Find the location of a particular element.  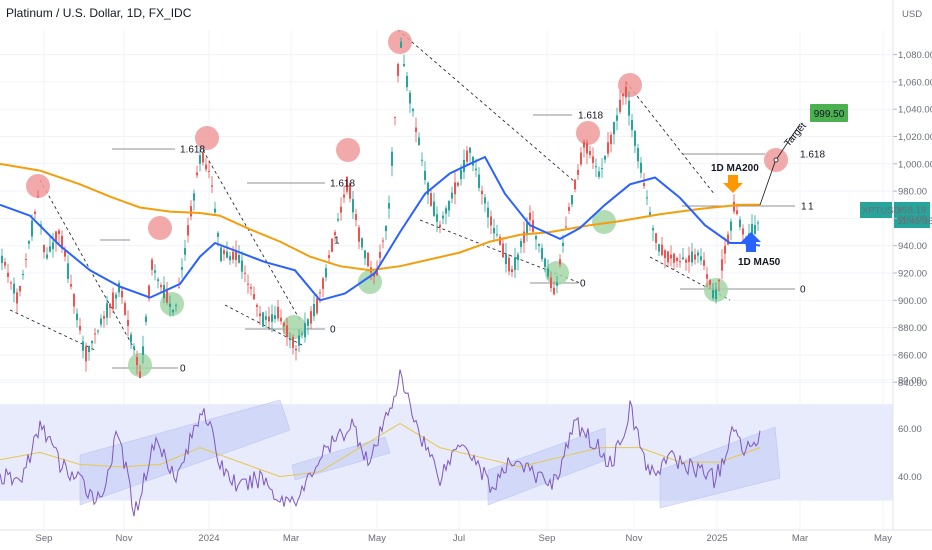

ma200-arrow-icon is located at coordinates (733, 184).